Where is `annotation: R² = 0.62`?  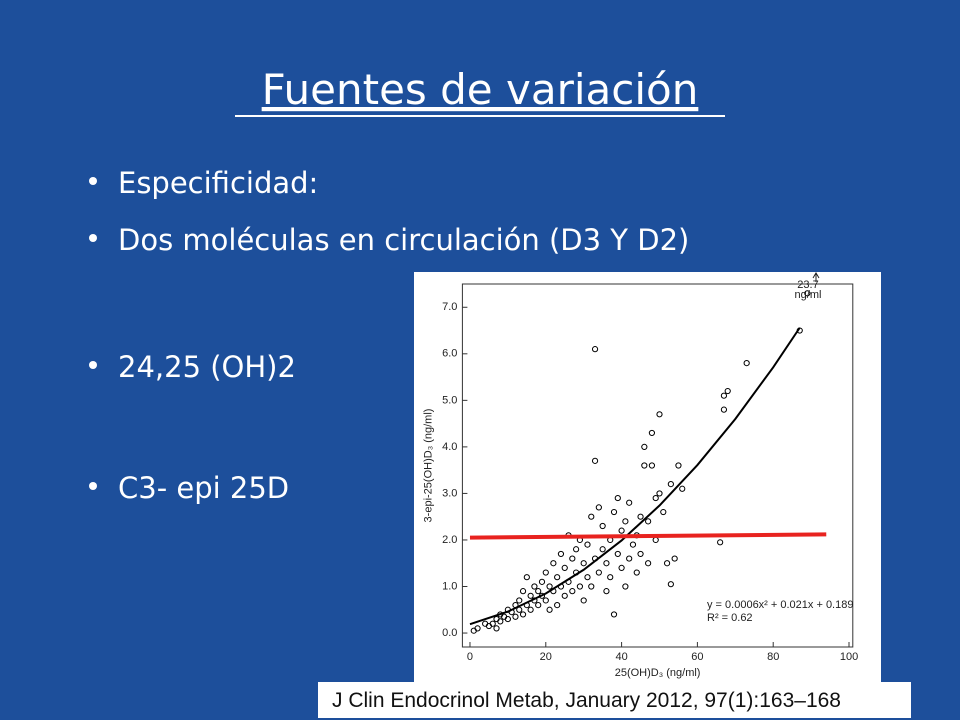 annotation: R² = 0.62 is located at coordinates (730, 618).